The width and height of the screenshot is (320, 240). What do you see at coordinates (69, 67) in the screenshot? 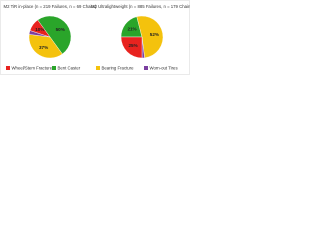
I see `legend-label: Bent Caster` at bounding box center [69, 67].